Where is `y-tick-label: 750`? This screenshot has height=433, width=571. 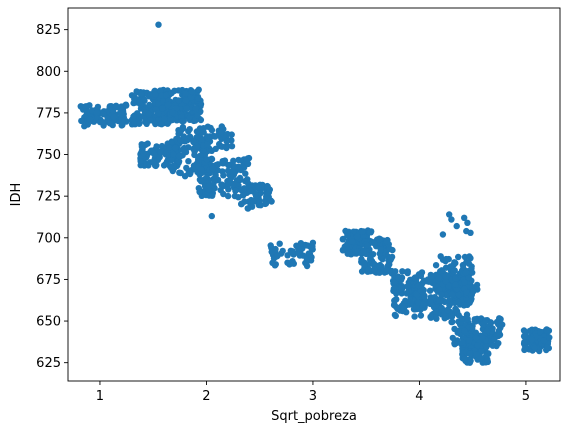
y-tick-label: 750 is located at coordinates (48, 155).